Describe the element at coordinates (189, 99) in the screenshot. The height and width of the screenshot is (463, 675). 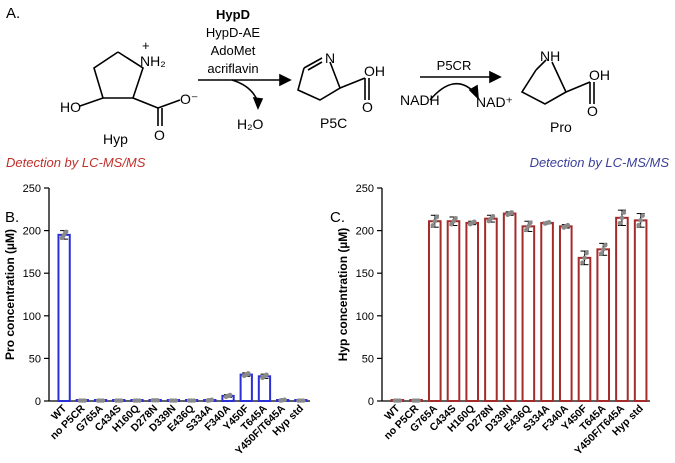
I see `hyp-ominus: O⁻` at that location.